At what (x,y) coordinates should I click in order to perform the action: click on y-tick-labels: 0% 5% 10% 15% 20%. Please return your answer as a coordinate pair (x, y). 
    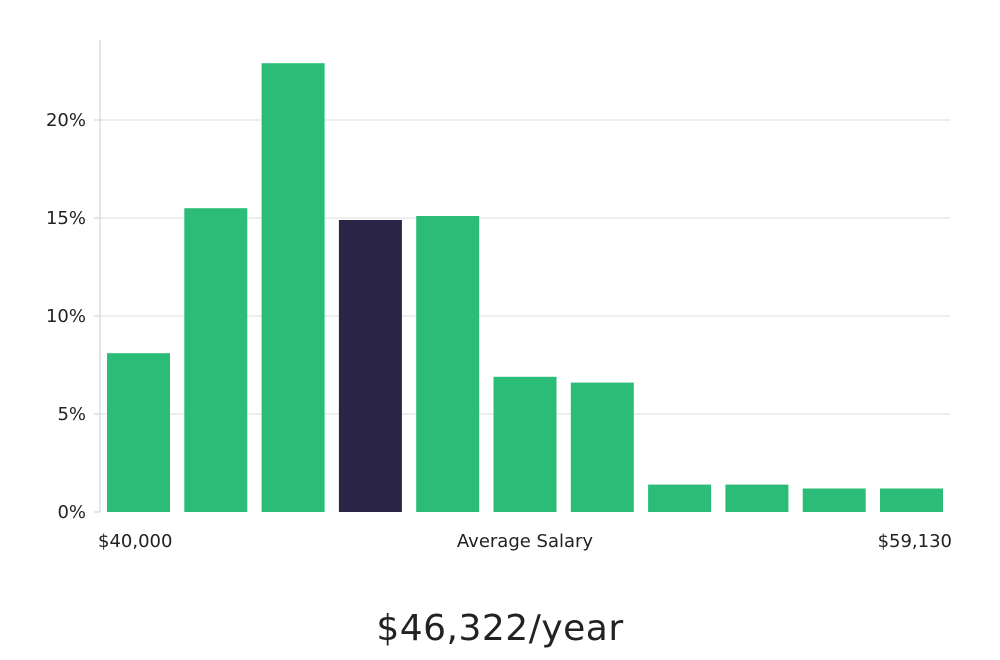
    Looking at the image, I should click on (73, 316).